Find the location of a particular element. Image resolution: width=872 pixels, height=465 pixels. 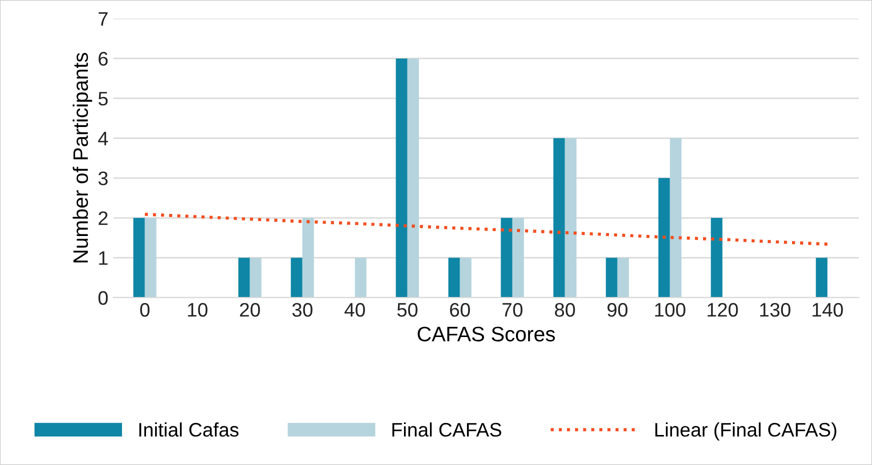

y-tick-label: 2 is located at coordinates (103, 218).